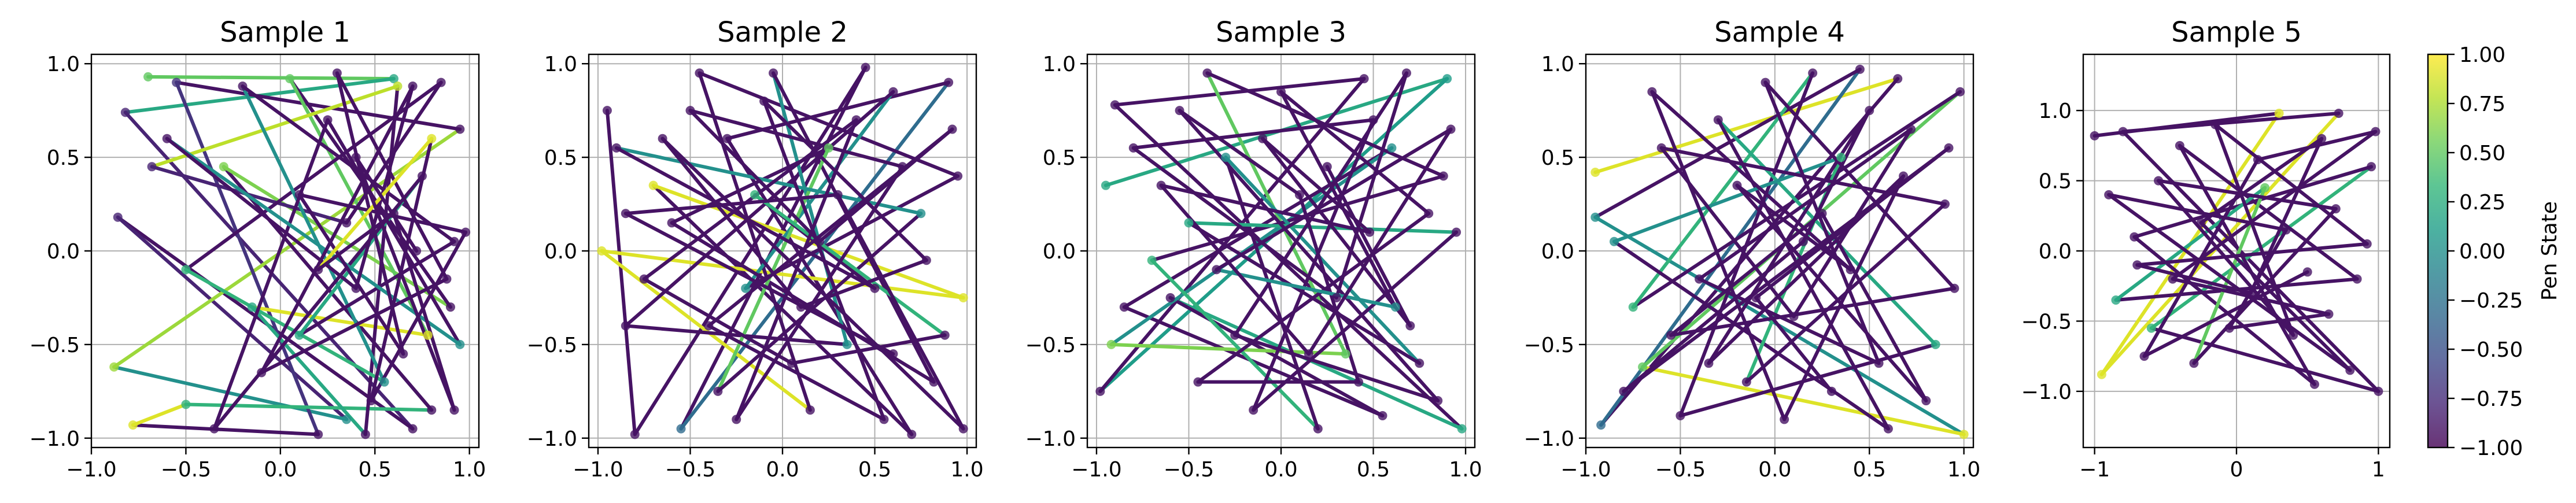 The height and width of the screenshot is (503, 2576). I want to click on x-tick-label: 0.5, so click(375, 470).